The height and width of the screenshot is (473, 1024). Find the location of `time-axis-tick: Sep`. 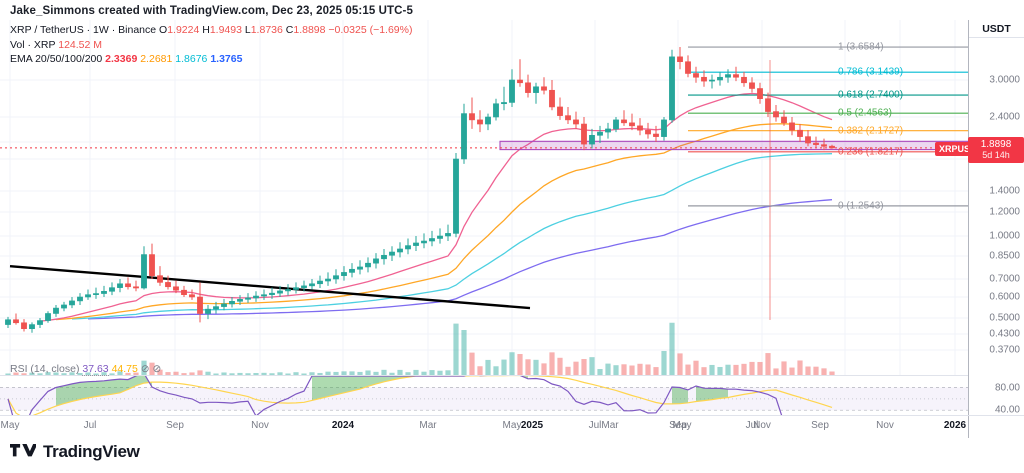

time-axis-tick: Sep is located at coordinates (678, 425).